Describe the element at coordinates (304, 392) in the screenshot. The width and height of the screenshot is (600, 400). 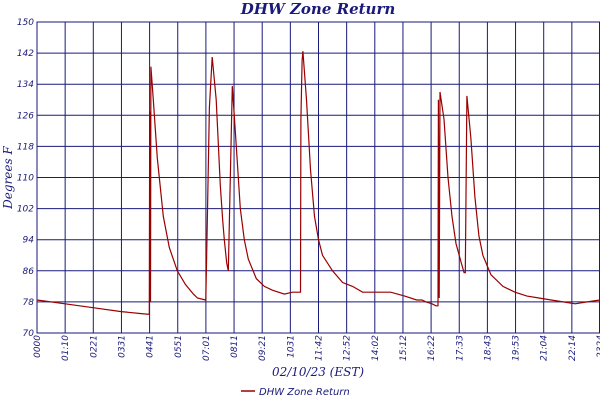
I see `legend-label: DHW Zone Return` at that location.